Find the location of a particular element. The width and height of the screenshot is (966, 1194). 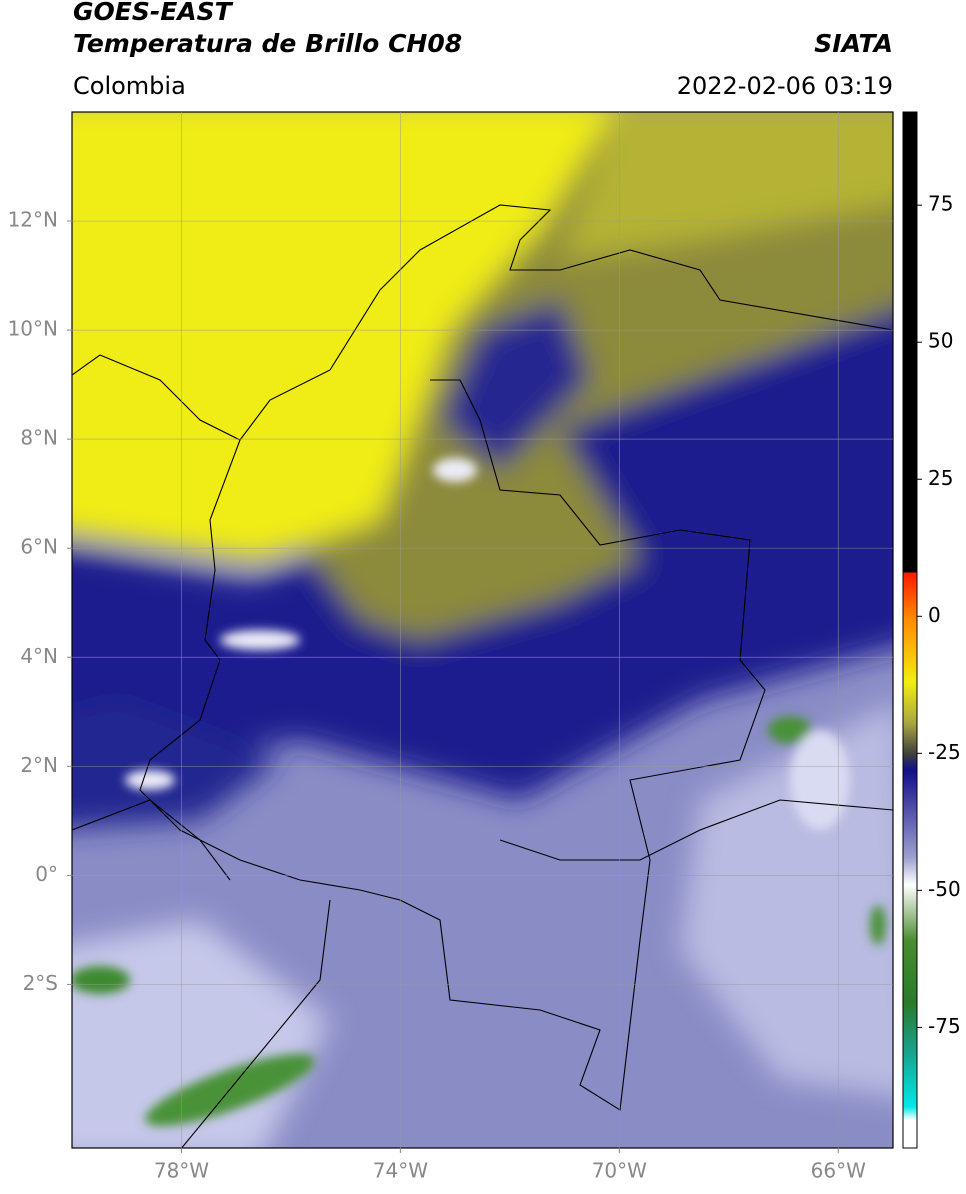

colorbar-tick-label: 25 is located at coordinates (940, 478).